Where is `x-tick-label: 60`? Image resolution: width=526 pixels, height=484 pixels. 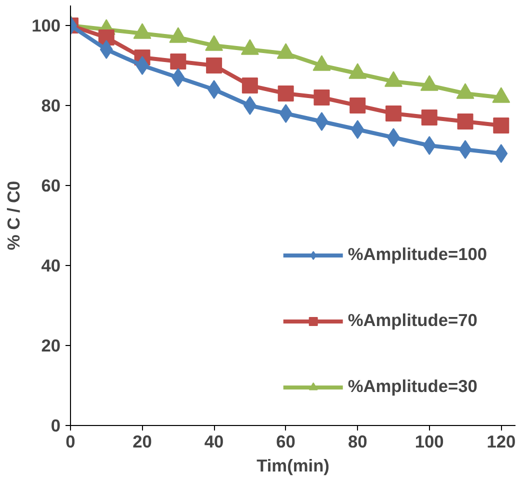 x-tick-label: 60 is located at coordinates (286, 442).